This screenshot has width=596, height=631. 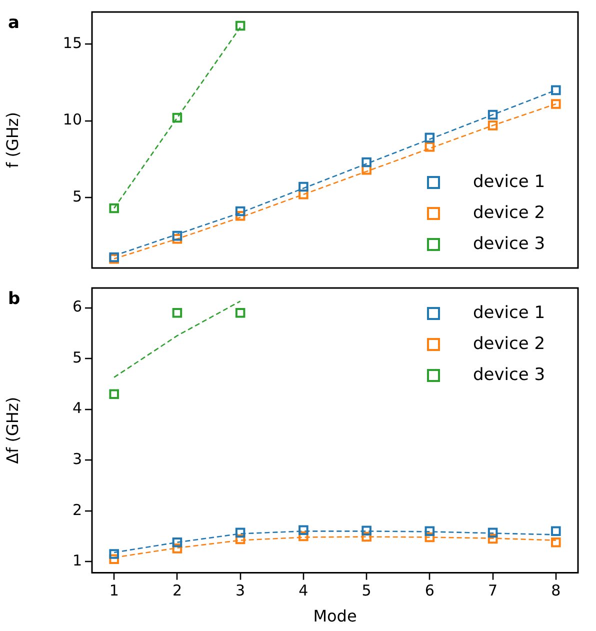 I want to click on x-tick-label: 3, so click(x=241, y=591).